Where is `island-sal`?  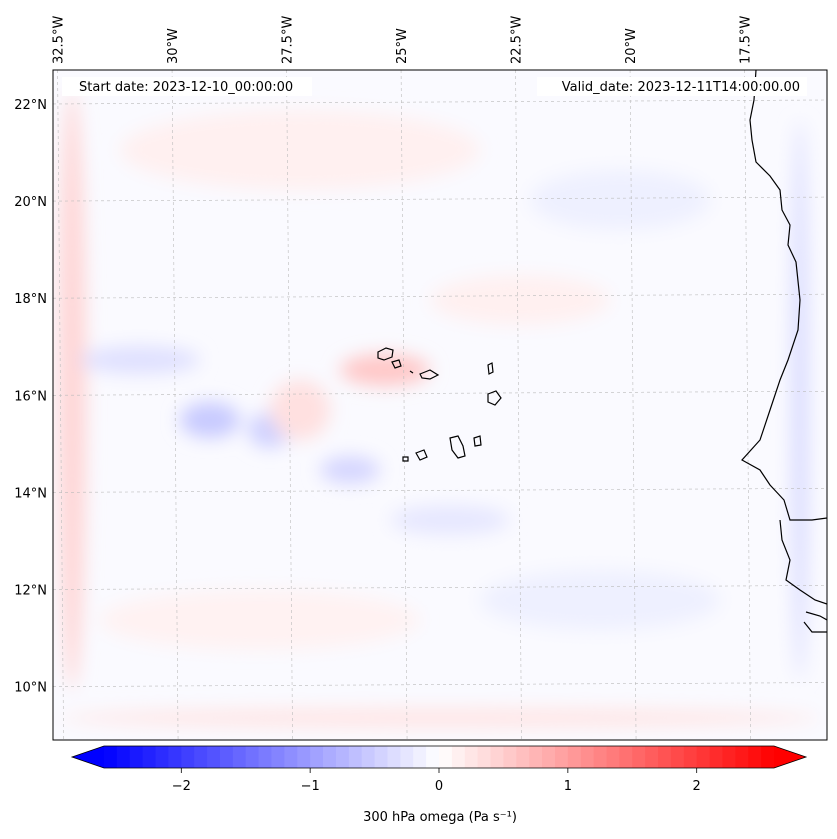
island-sal is located at coordinates (490, 368).